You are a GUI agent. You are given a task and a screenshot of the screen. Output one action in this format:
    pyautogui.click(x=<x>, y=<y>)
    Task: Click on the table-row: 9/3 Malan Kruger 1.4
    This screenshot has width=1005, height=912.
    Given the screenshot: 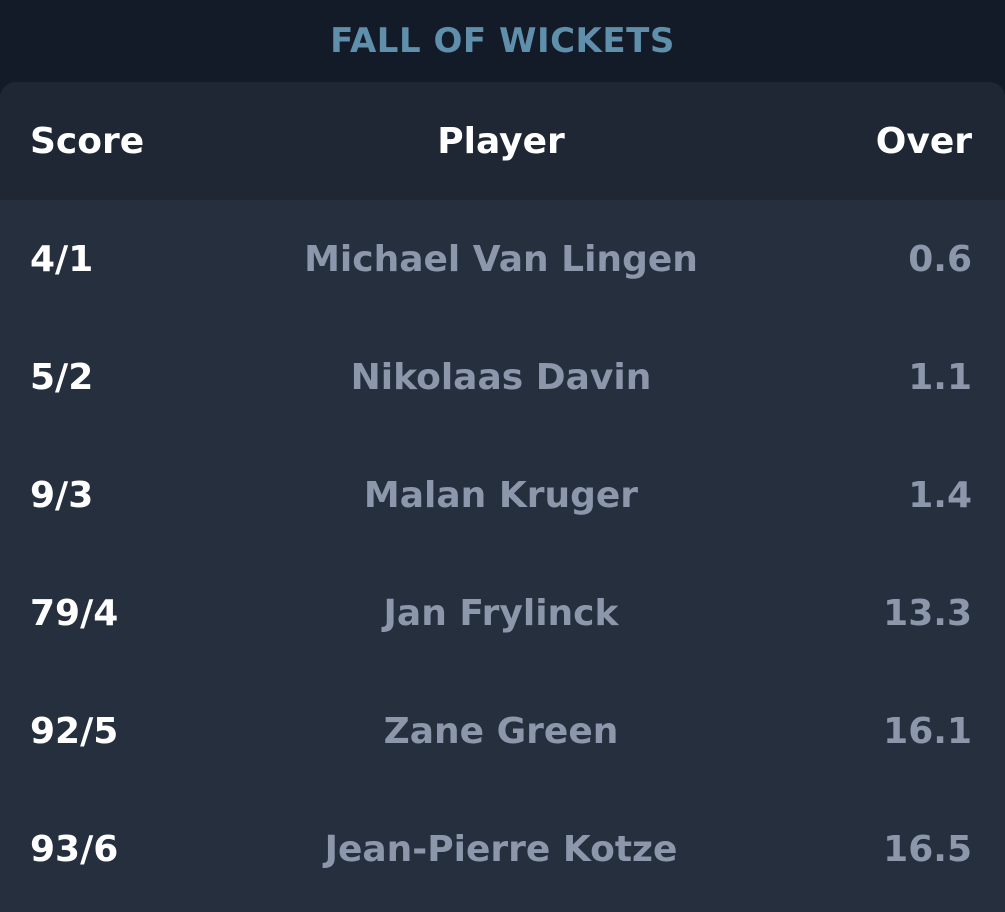 What is the action you would take?
    pyautogui.click(x=502, y=495)
    